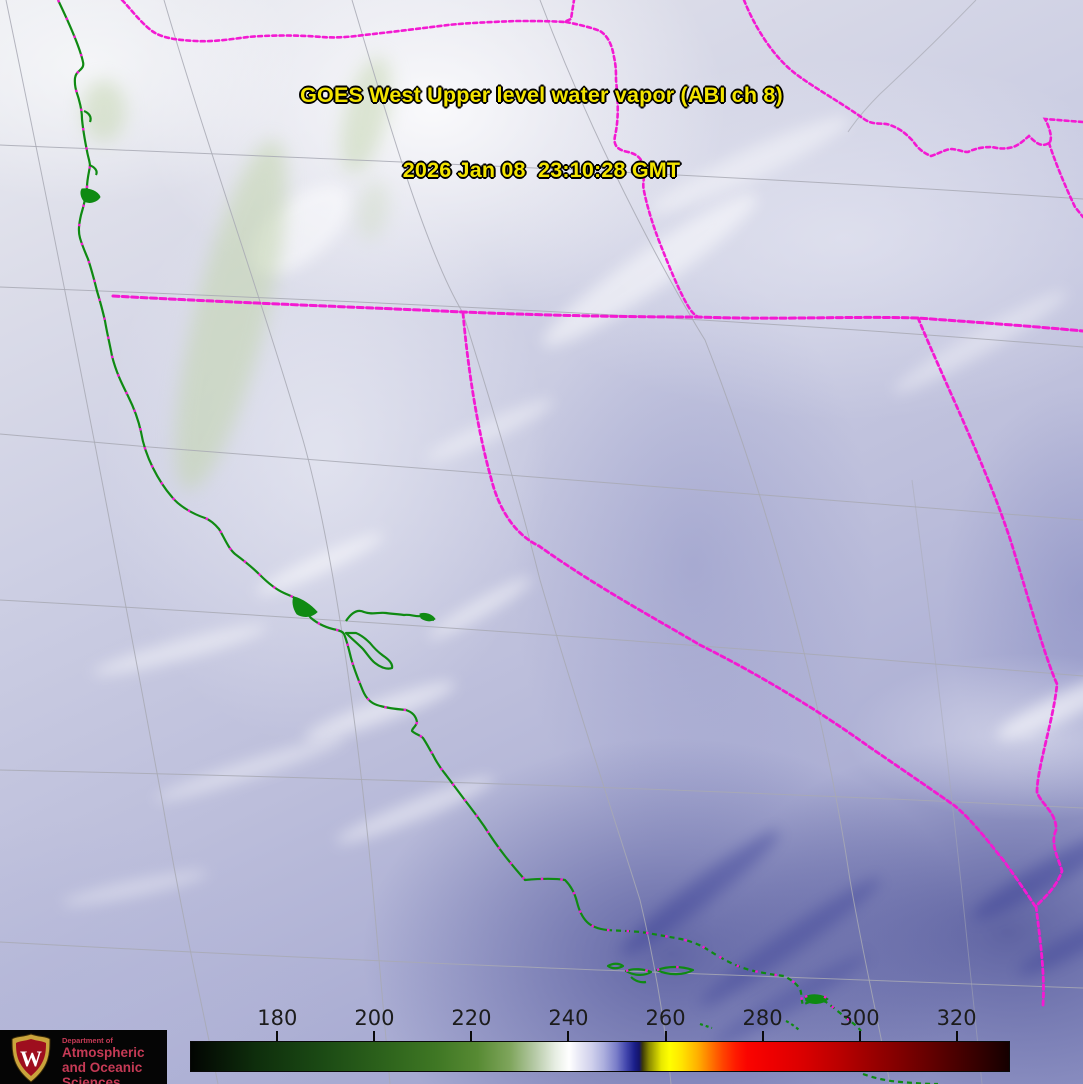 This screenshot has width=1083, height=1084. Describe the element at coordinates (727, 982) in the screenshot. I see `islands-border-dots` at that location.